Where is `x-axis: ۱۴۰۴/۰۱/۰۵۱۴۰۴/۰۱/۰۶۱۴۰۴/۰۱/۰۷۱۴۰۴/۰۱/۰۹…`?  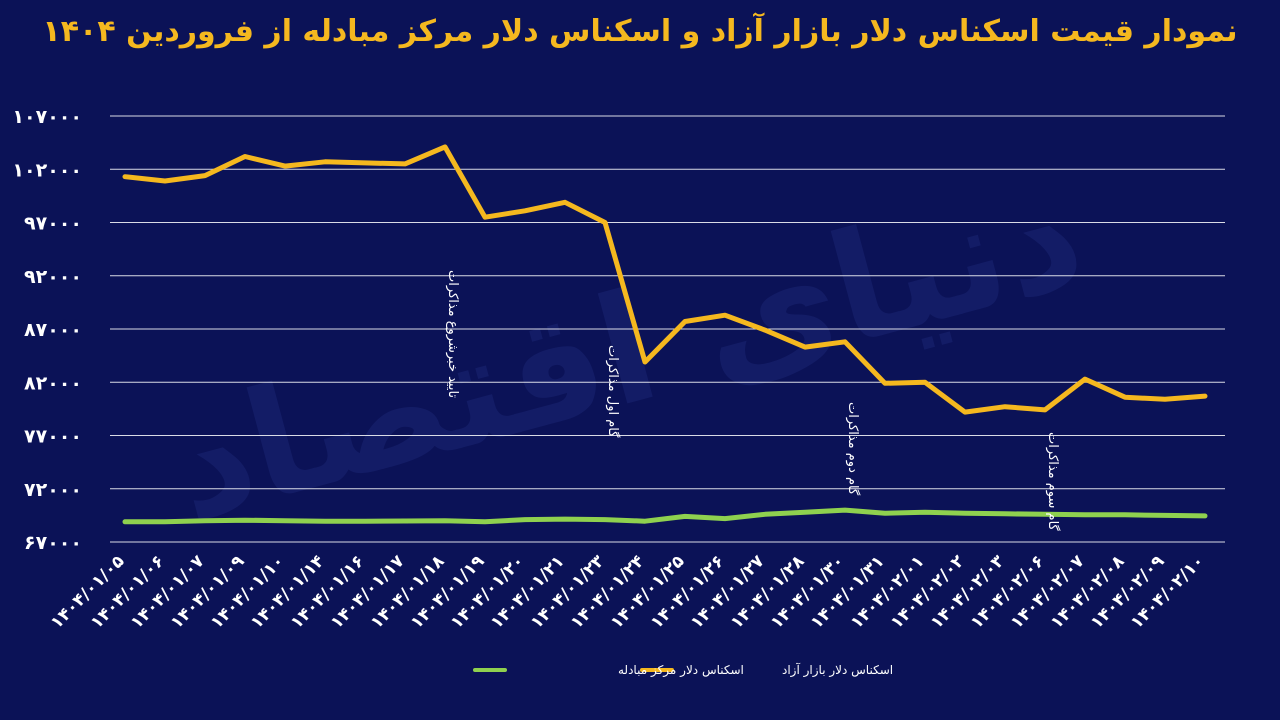
x-axis: ۱۴۰۴/۰۱/۰۵۱۴۰۴/۰۱/۰۶۱۴۰۴/۰۱/۰۷۱۴۰۴/۰۱/۰۹… is located at coordinates (628, 592).